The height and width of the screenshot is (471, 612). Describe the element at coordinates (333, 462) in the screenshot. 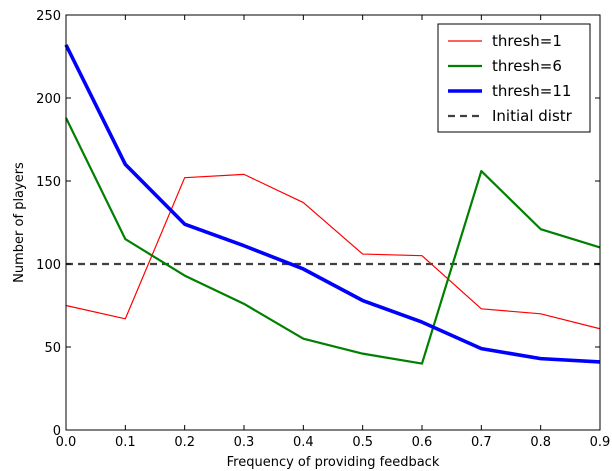

I see `x-axis-label: Frequency of providing feedback` at that location.